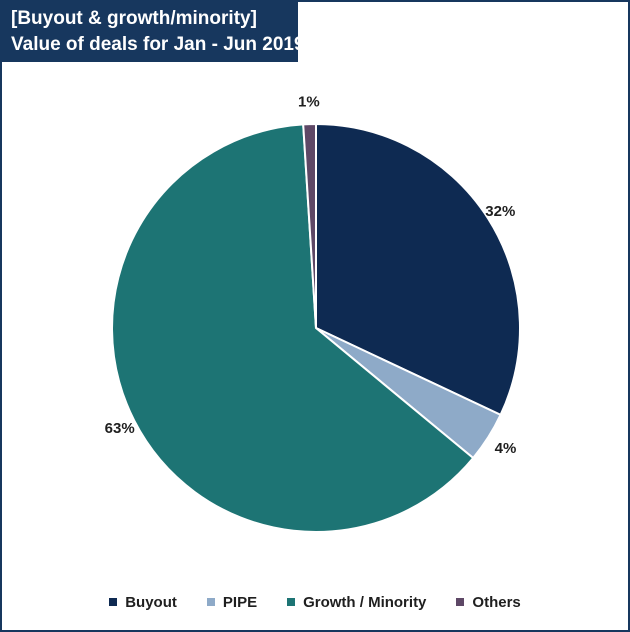 The width and height of the screenshot is (630, 632). I want to click on legend-label-others: Others, so click(496, 602).